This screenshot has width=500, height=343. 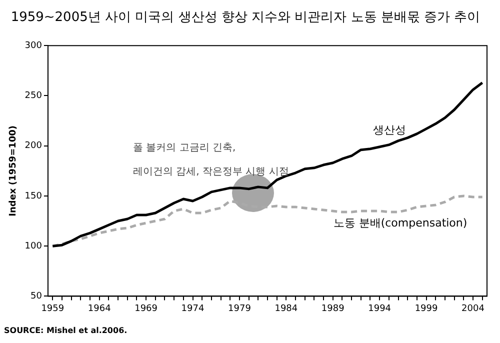 What do you see at coordinates (473, 309) in the screenshot?
I see `x-tick-label: 2004` at bounding box center [473, 309].